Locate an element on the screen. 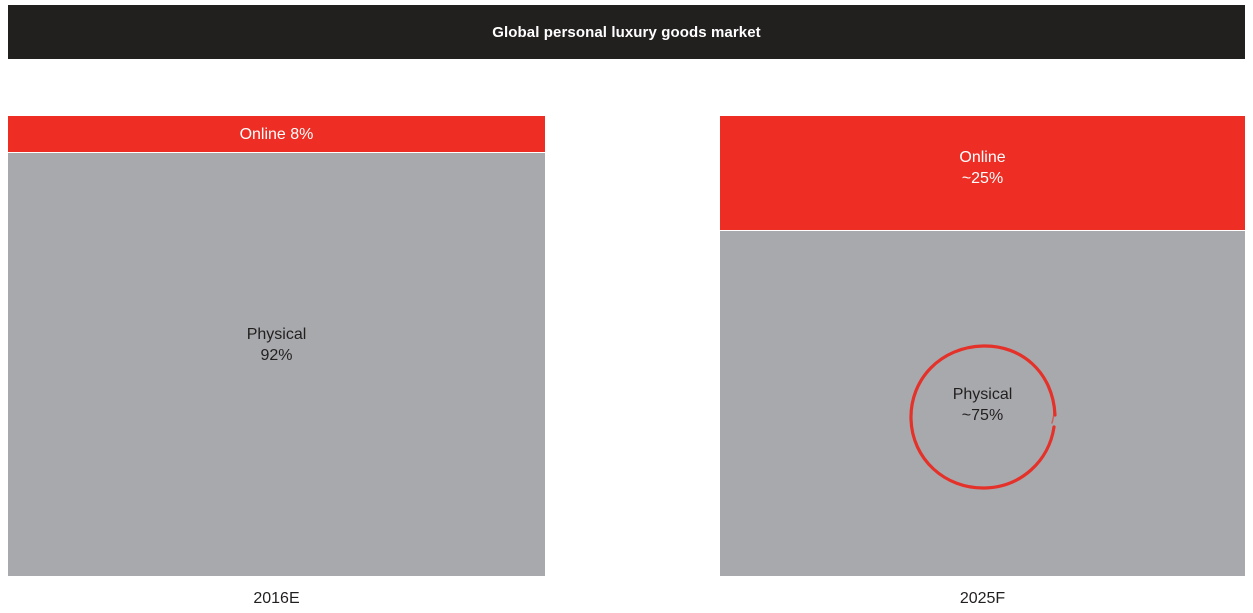 This screenshot has width=1253, height=613. bar-2025f-online-name: Online is located at coordinates (982, 157).